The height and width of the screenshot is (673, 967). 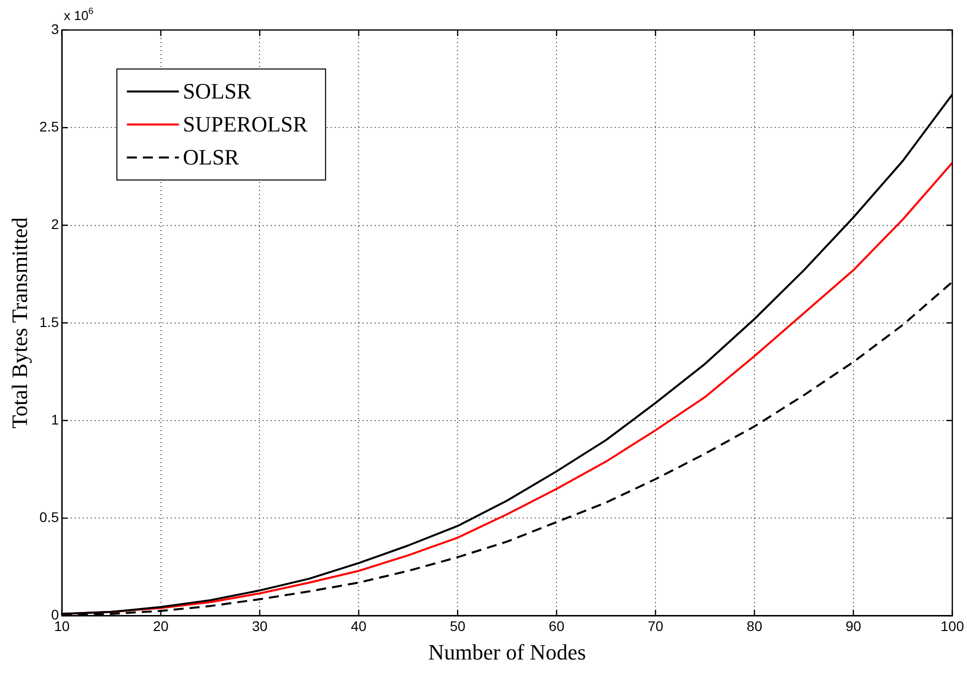 What do you see at coordinates (49, 322) in the screenshot?
I see `y-tick-label: 1.5` at bounding box center [49, 322].